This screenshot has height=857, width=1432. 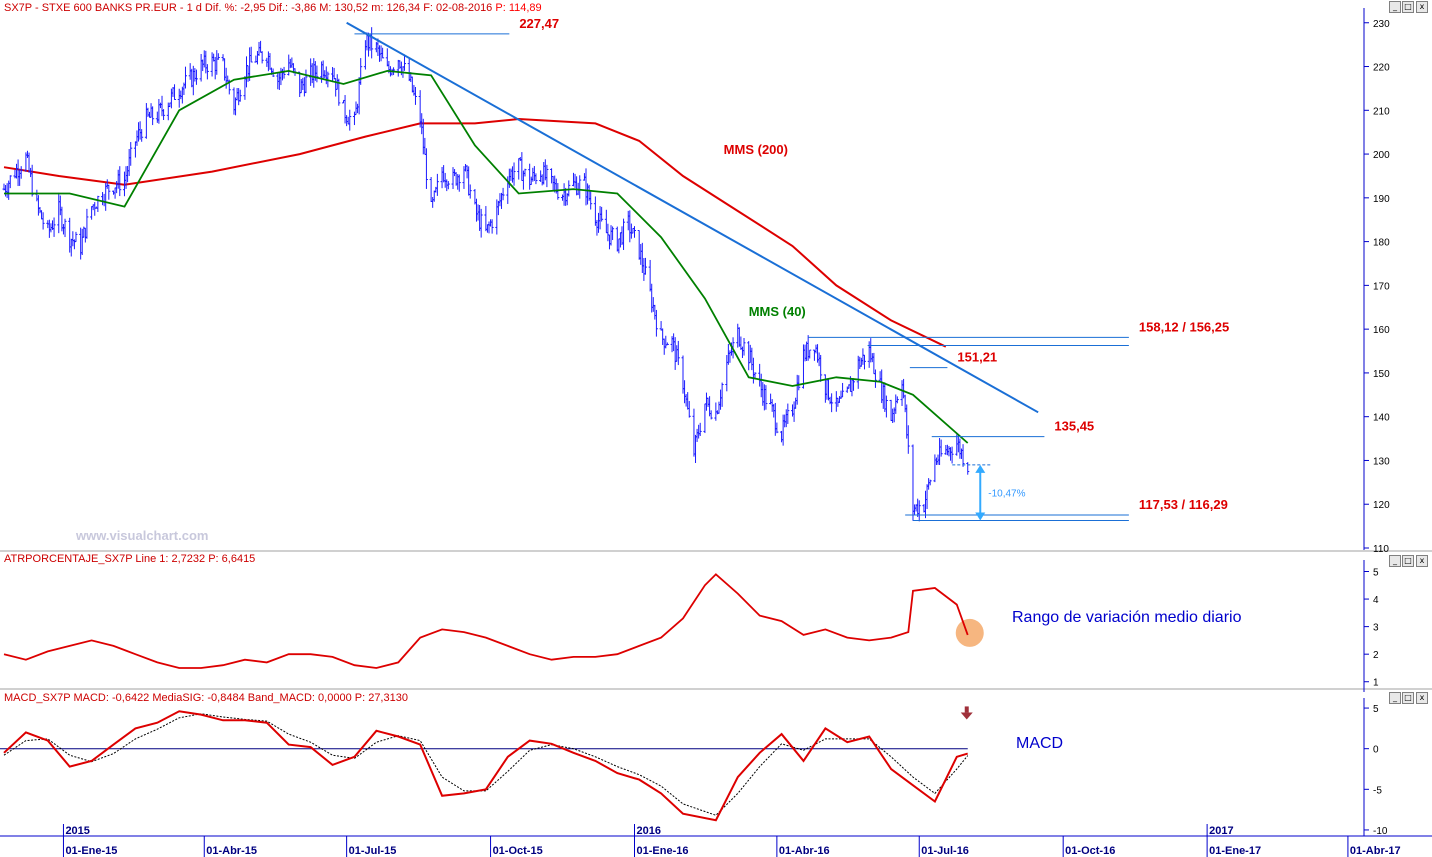 I want to click on main-restore-button: □, so click(x=1408, y=7).